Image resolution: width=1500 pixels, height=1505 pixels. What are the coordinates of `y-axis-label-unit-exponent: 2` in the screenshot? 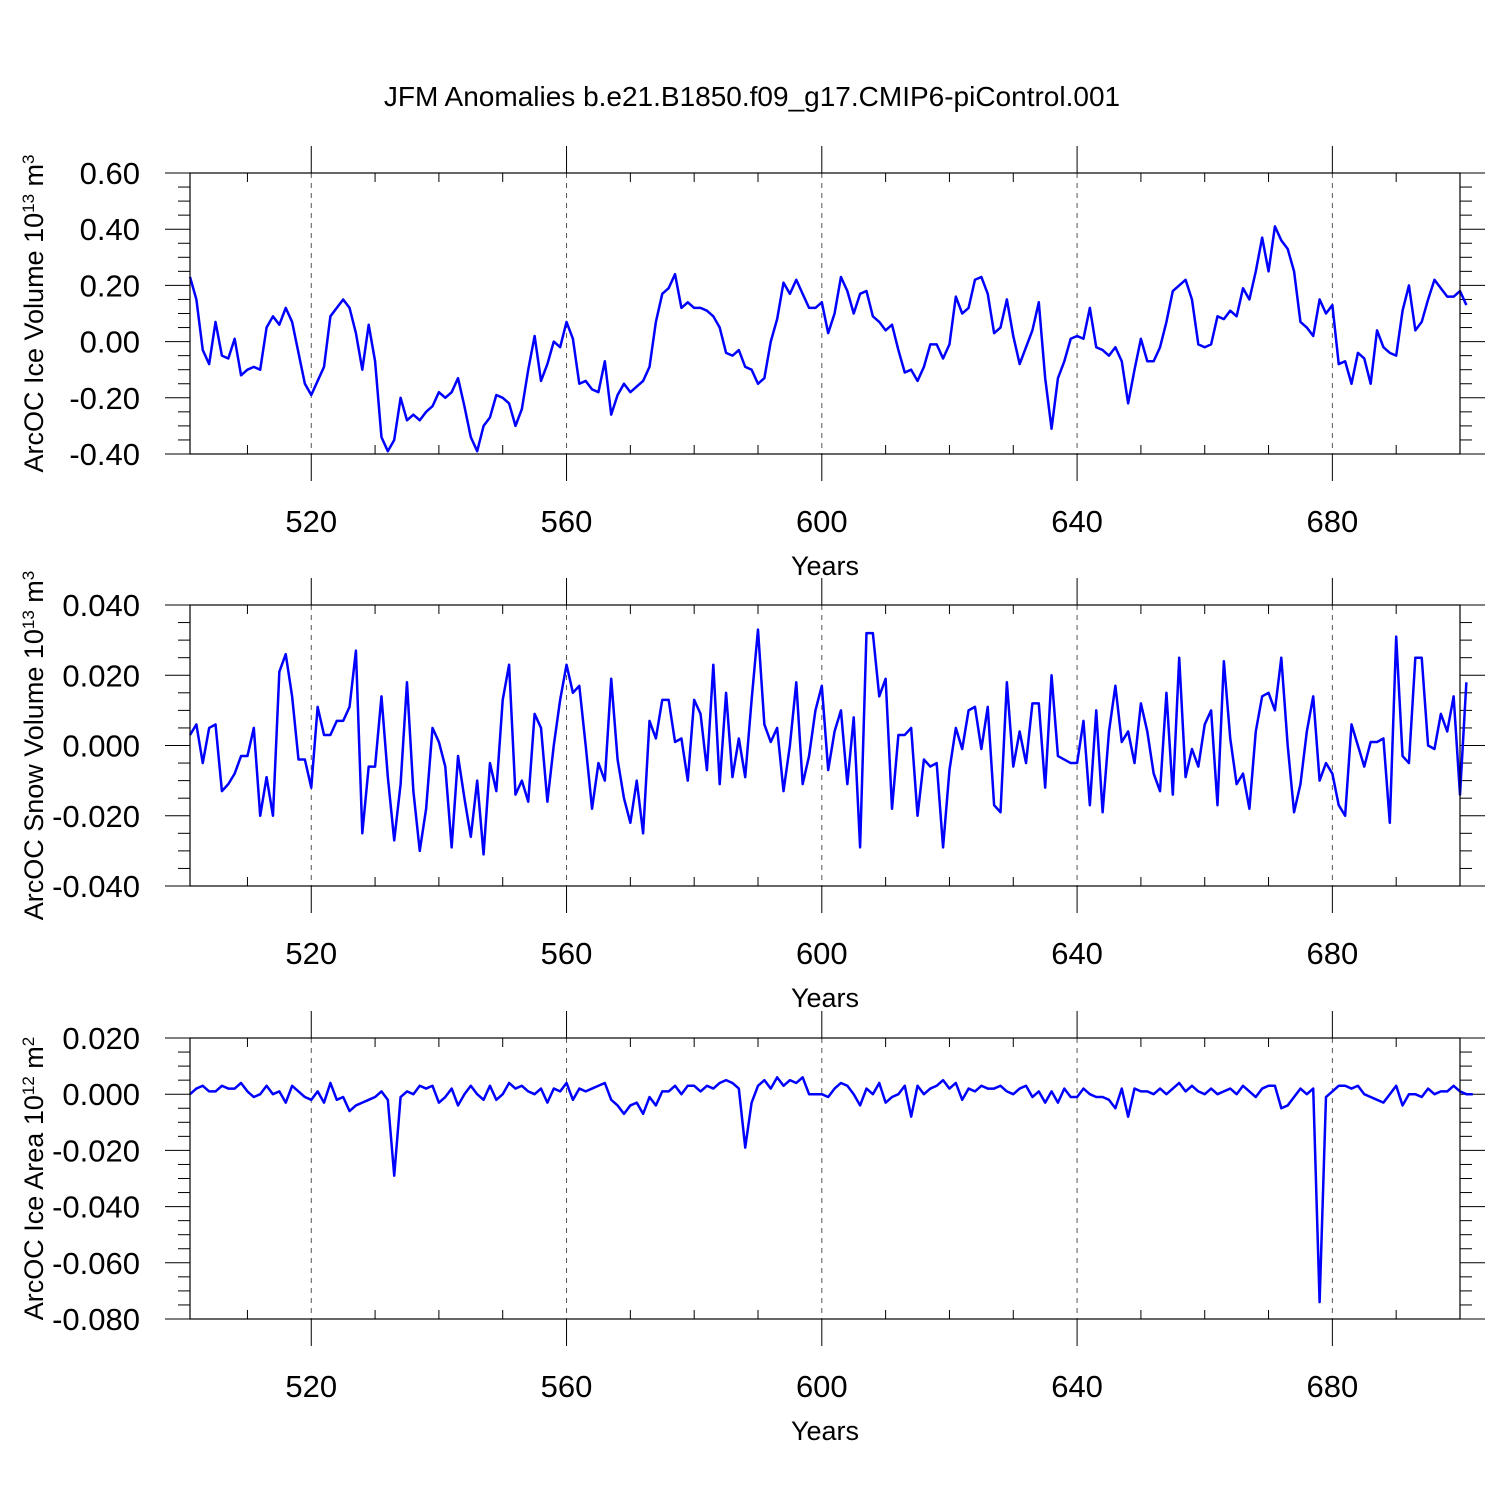 It's located at (28, 1041).